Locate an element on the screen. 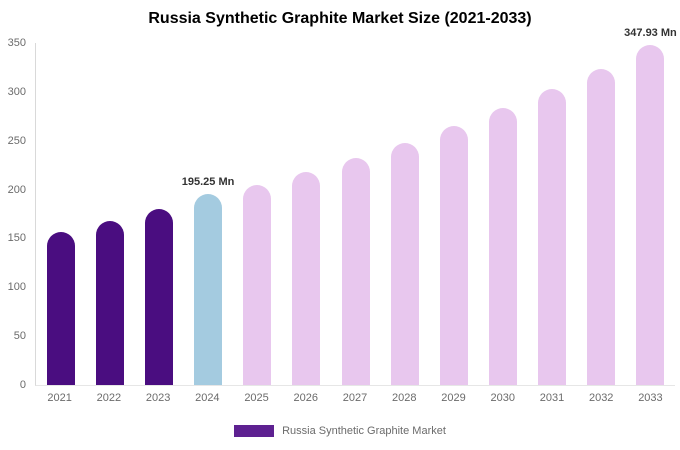  bar-2029 is located at coordinates (453, 255).